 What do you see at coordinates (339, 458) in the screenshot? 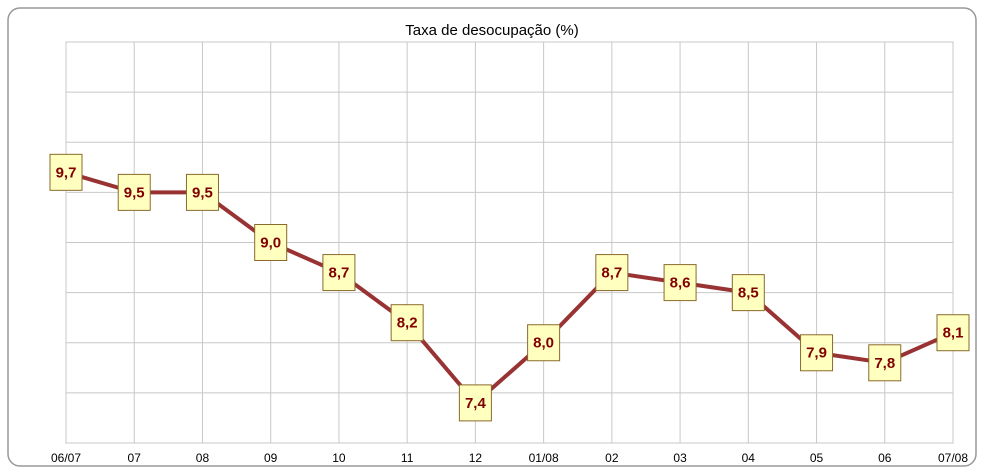
I see `x-tick-label: 10` at bounding box center [339, 458].